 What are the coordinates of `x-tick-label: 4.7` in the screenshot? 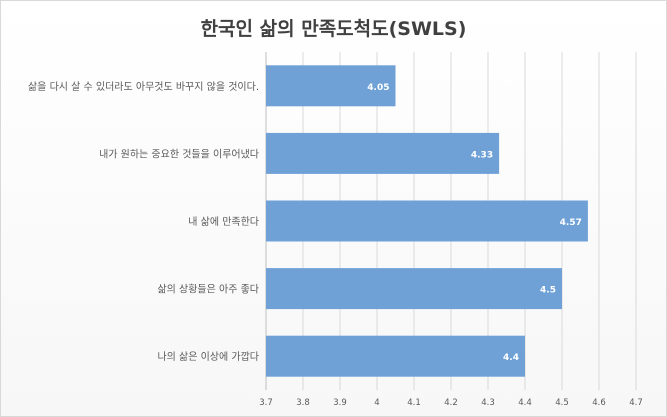 It's located at (636, 403).